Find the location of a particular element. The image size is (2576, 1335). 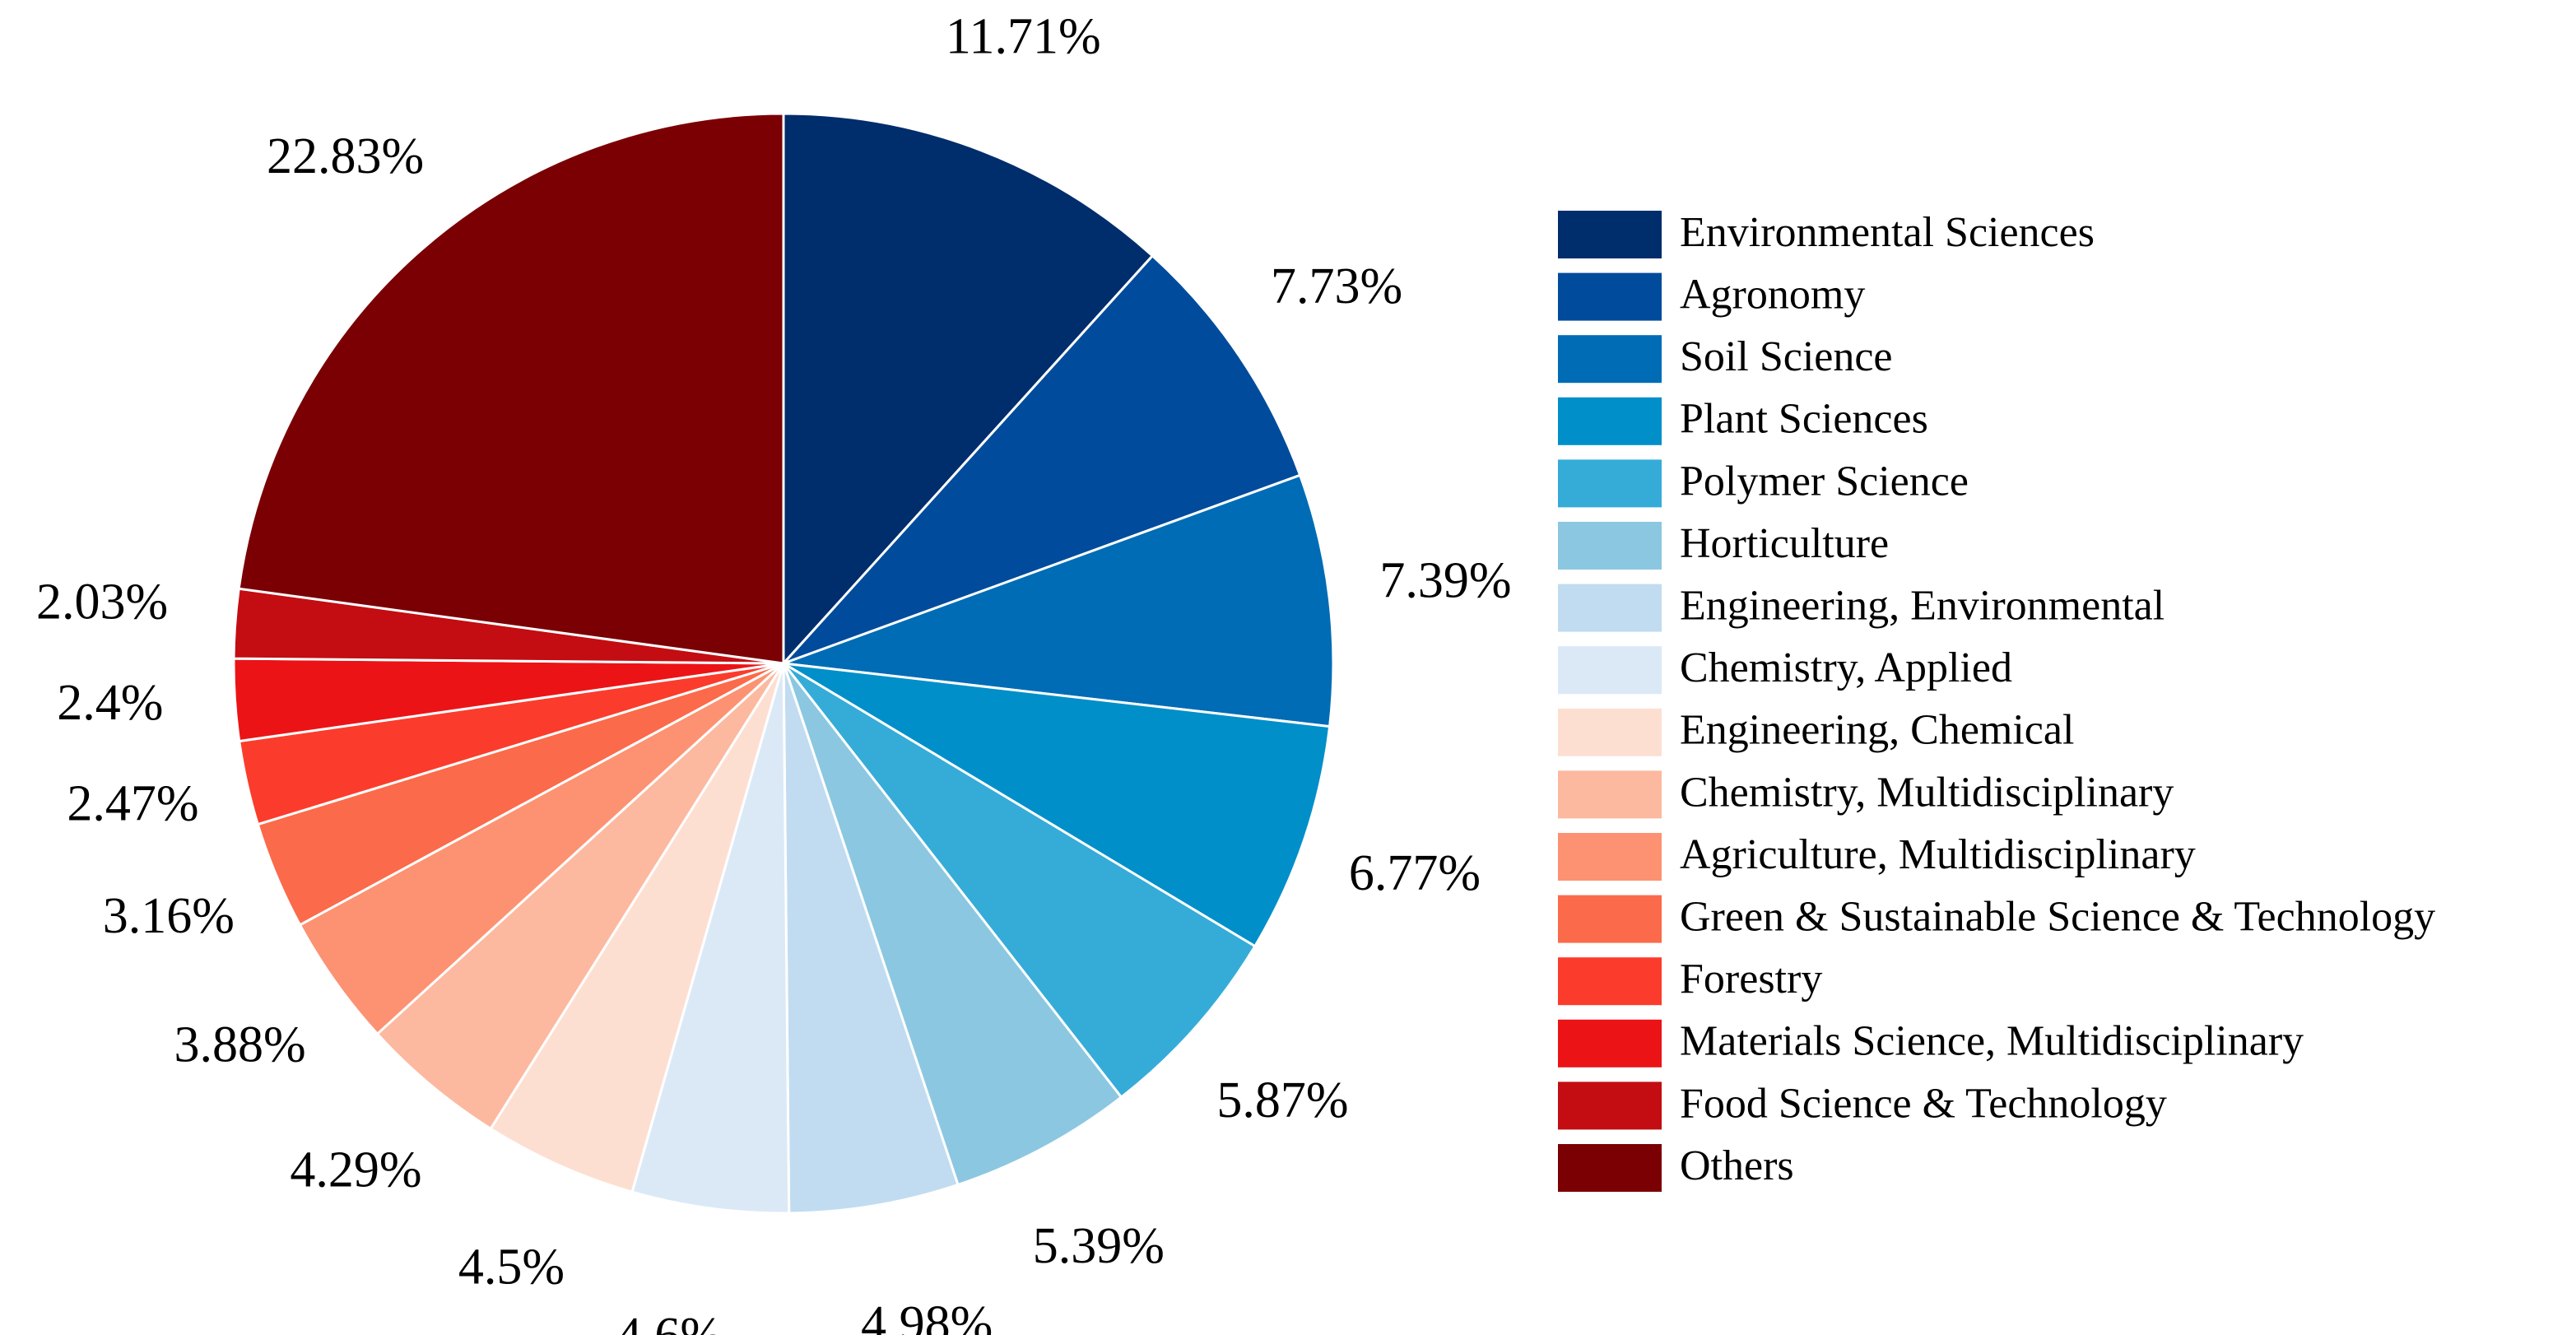

legend-item: Soil Science is located at coordinates (1726, 358).